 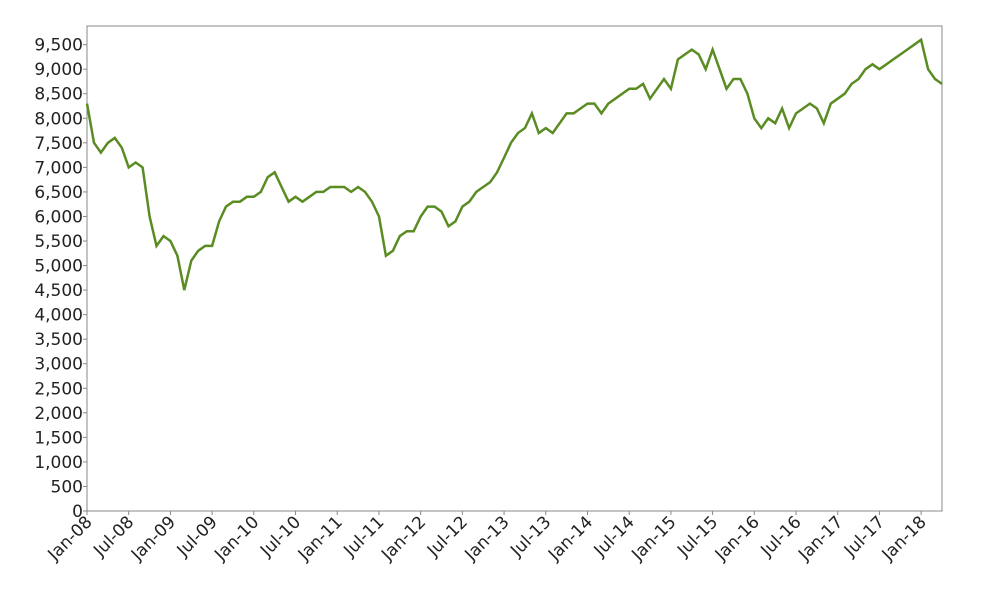 What do you see at coordinates (58, 291) in the screenshot?
I see `y-tick-label: 4,500` at bounding box center [58, 291].